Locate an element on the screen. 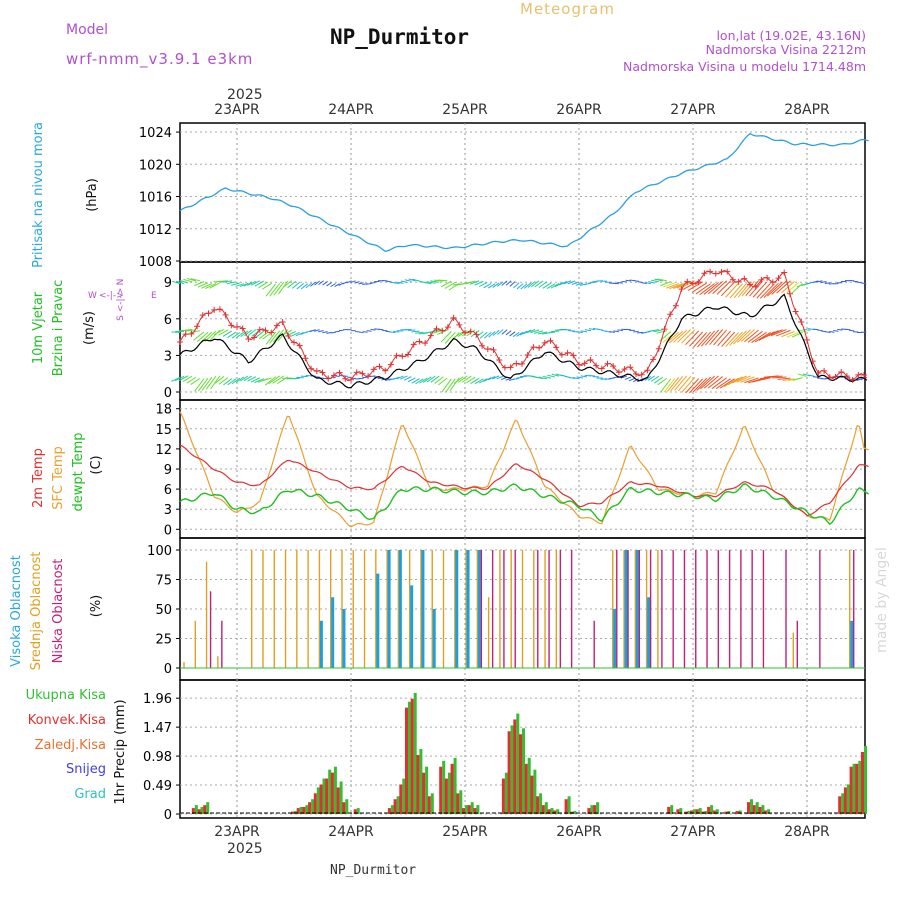 This screenshot has width=900, height=904. pressure-label: Pritisak na nivou mora is located at coordinates (38, 195).